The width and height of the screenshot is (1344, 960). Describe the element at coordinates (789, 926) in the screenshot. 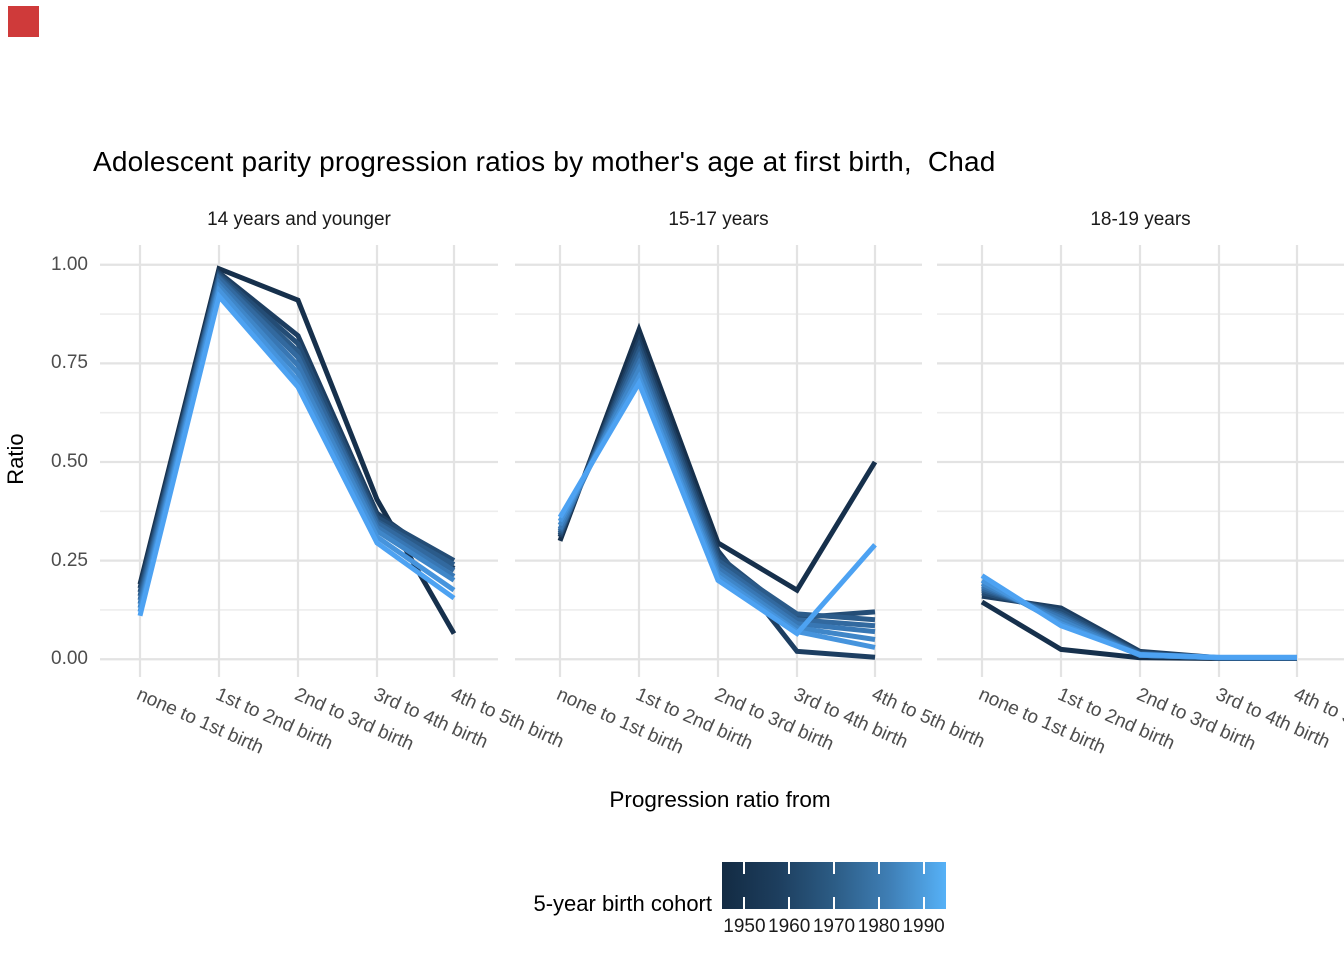

I see `legend-tick-label: 1960` at that location.